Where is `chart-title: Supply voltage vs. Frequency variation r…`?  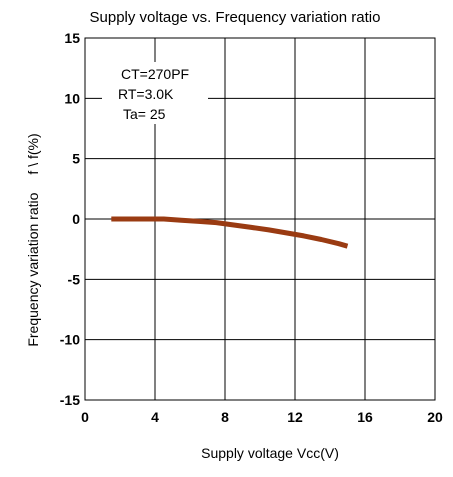
chart-title: Supply voltage vs. Frequency variation r… is located at coordinates (235, 17).